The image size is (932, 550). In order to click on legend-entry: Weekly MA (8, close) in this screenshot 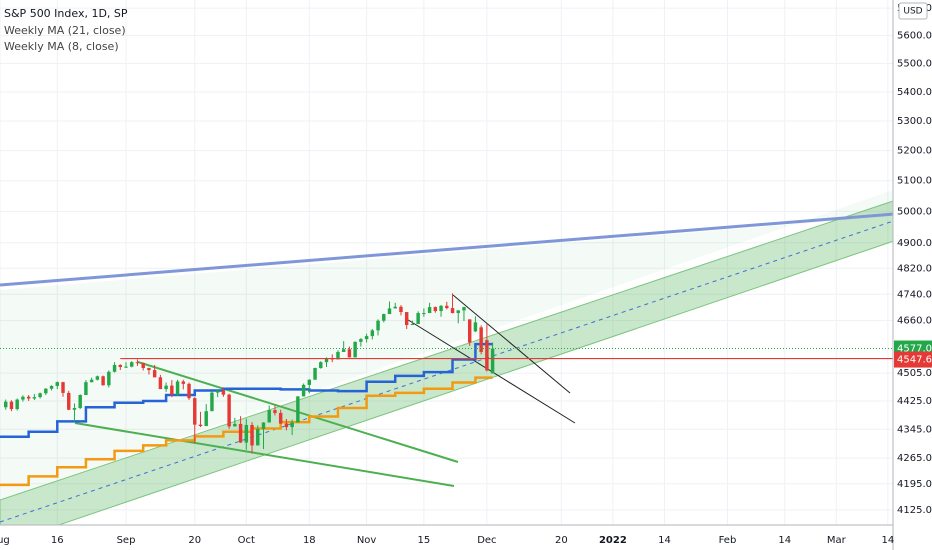, I will do `click(61, 46)`.